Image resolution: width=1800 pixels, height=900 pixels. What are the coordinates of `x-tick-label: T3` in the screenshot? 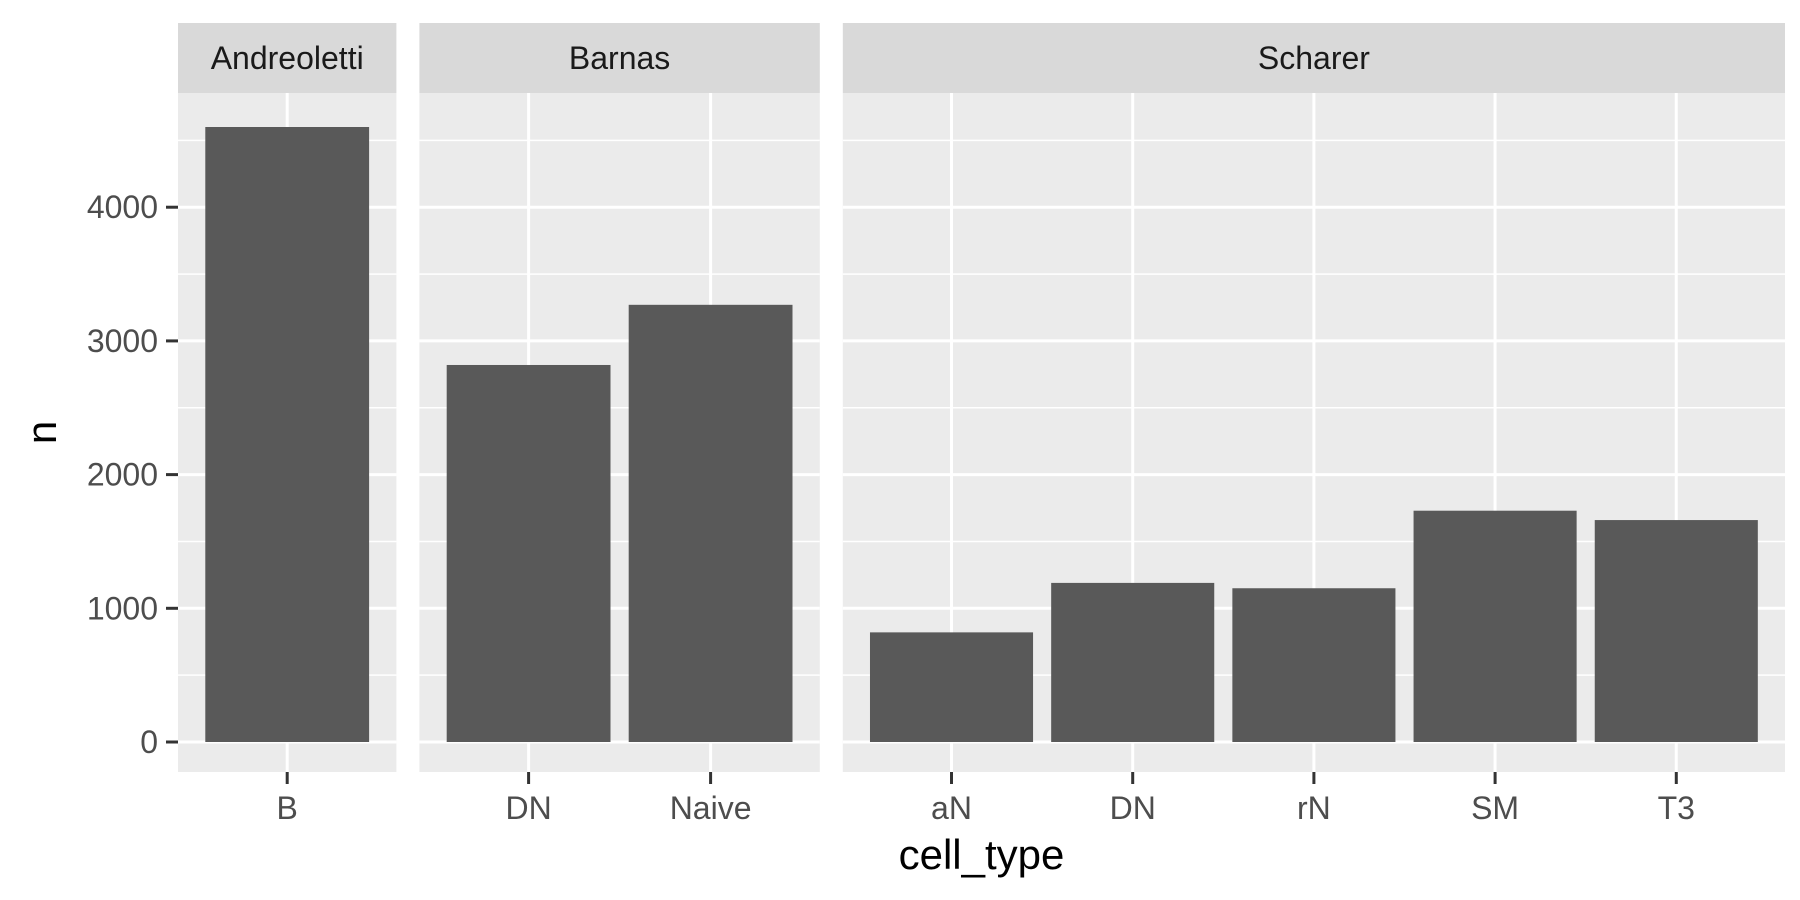 It's located at (1676, 808).